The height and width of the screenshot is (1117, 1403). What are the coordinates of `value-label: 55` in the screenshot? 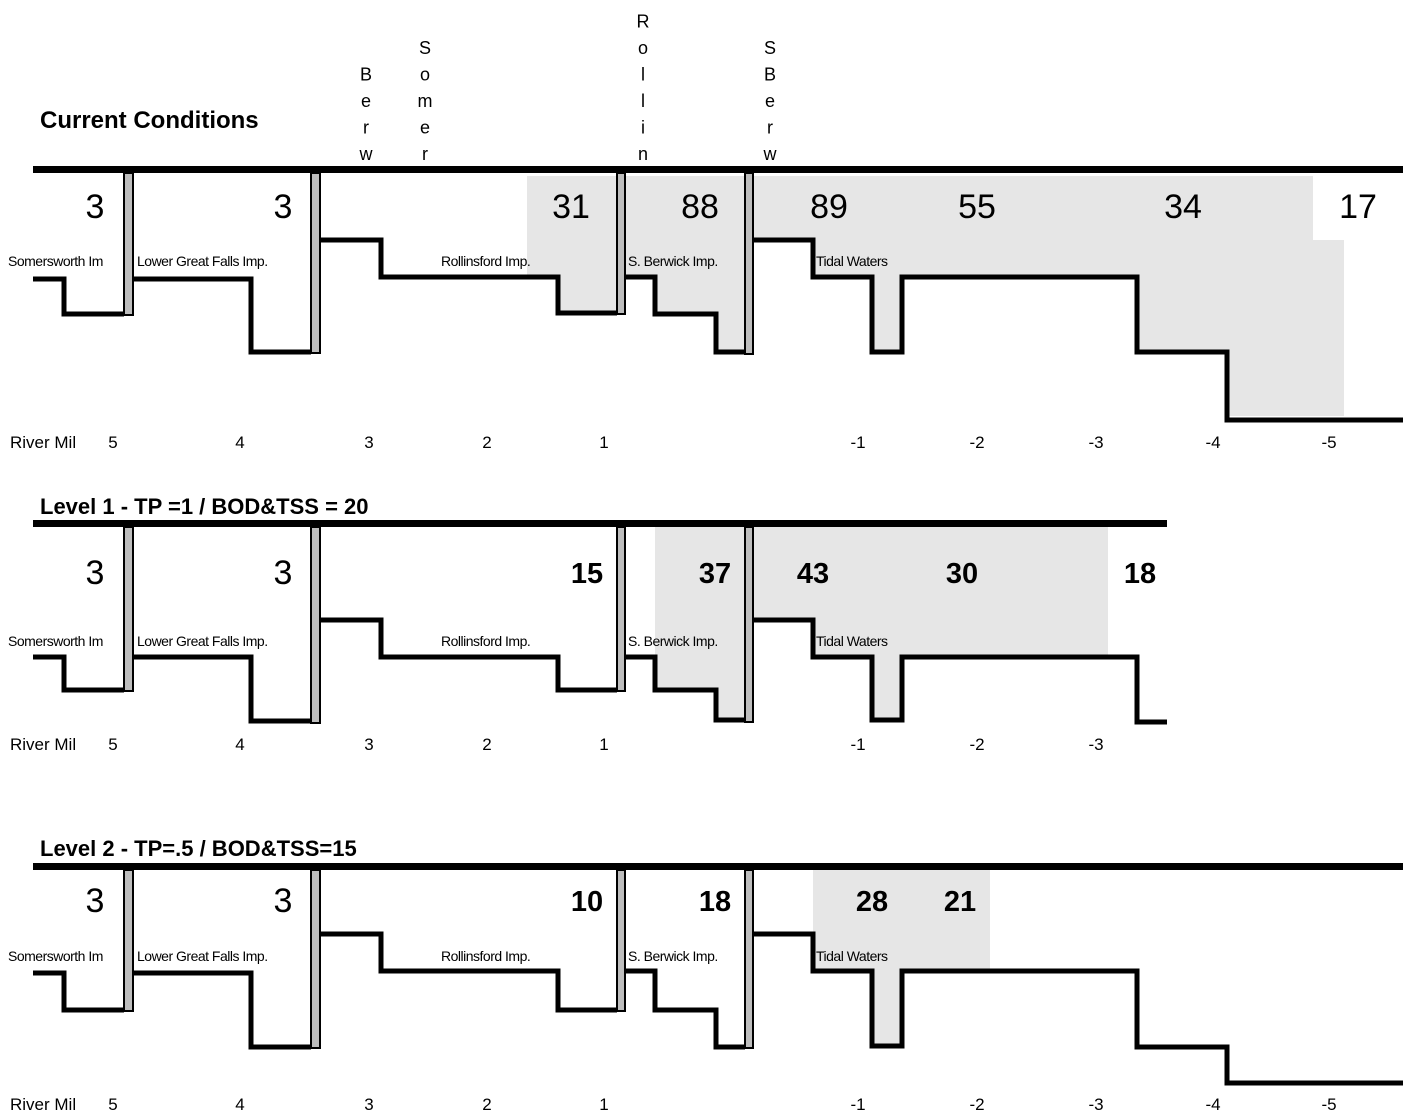 It's located at (977, 207).